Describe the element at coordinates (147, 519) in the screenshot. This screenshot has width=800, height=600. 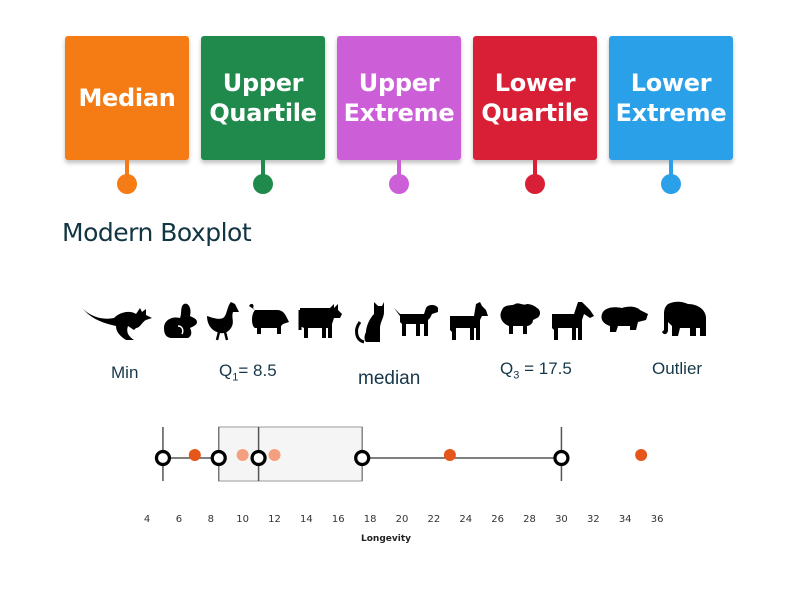
I see `x-tick-label: 4` at that location.